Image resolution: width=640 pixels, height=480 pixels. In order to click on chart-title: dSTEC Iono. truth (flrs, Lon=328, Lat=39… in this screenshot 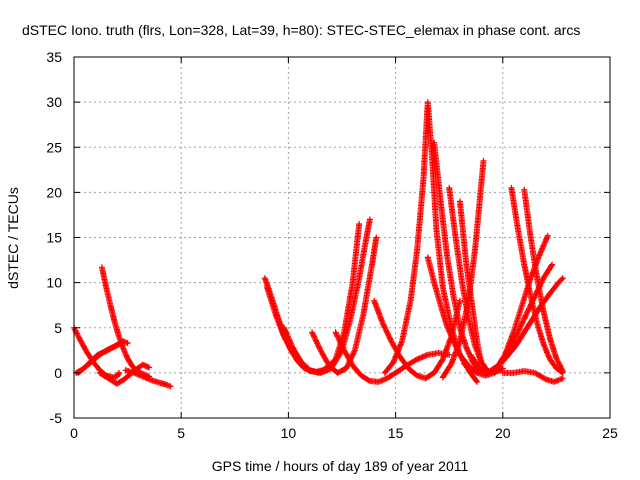, I will do `click(301, 30)`.